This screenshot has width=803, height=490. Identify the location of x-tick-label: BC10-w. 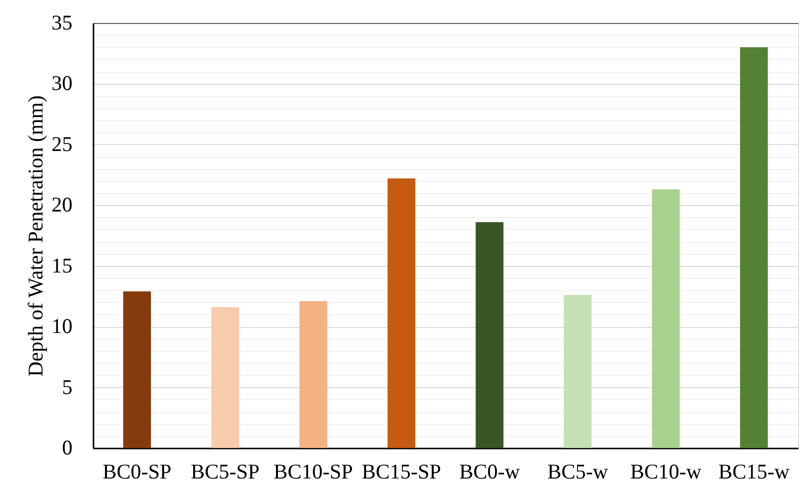
(666, 472).